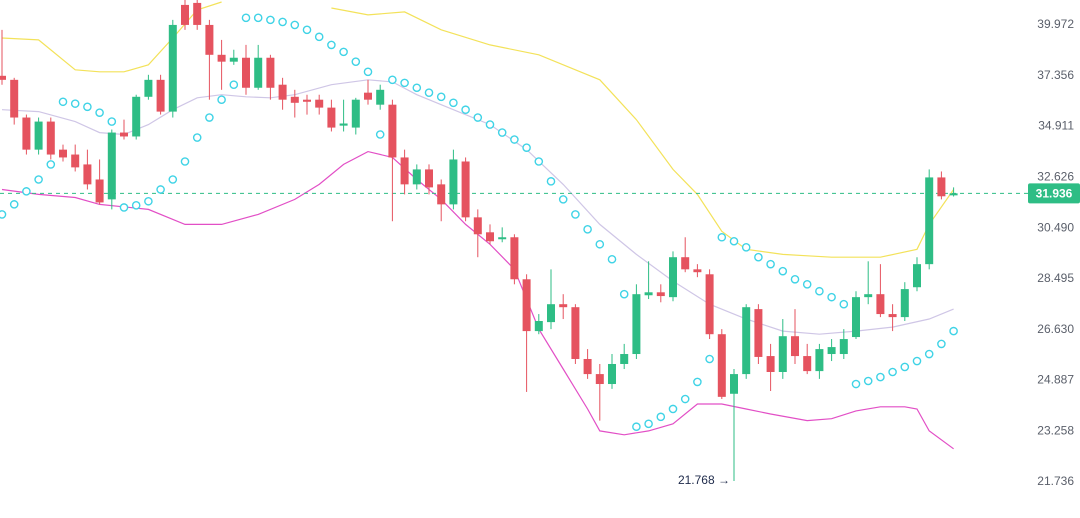  What do you see at coordinates (1055, 481) in the screenshot?
I see `y-tick-label: 21.736` at bounding box center [1055, 481].